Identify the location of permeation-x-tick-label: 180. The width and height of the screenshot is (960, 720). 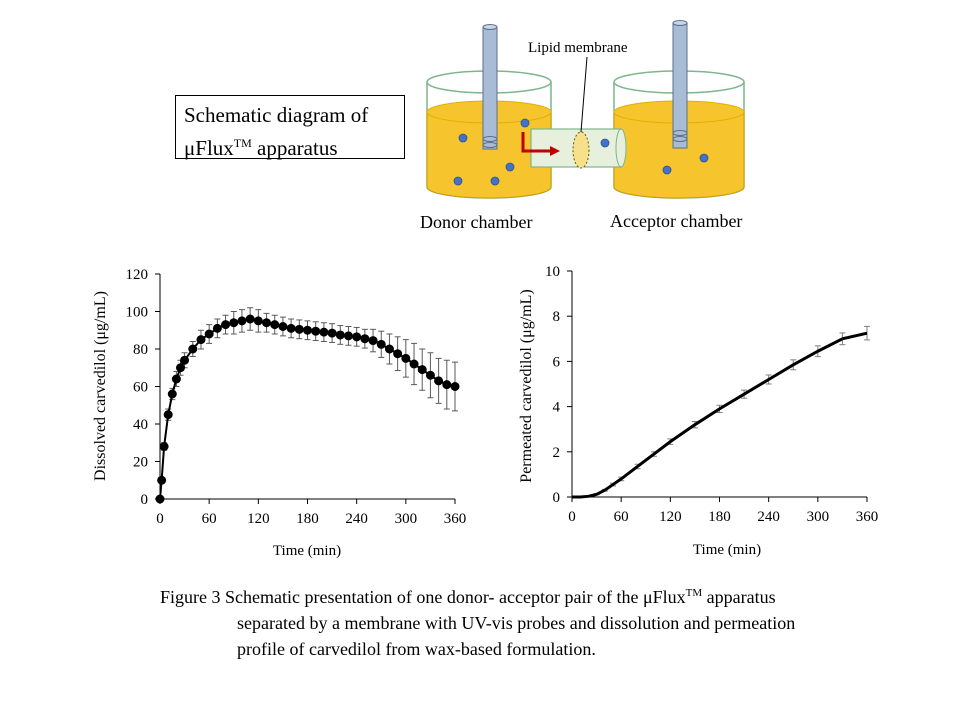
(719, 517).